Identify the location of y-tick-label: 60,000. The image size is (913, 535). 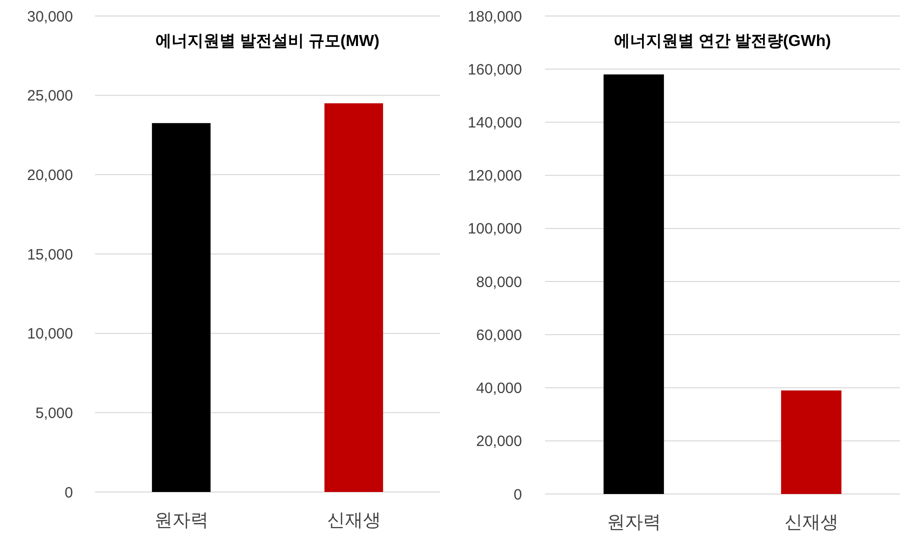
(499, 335).